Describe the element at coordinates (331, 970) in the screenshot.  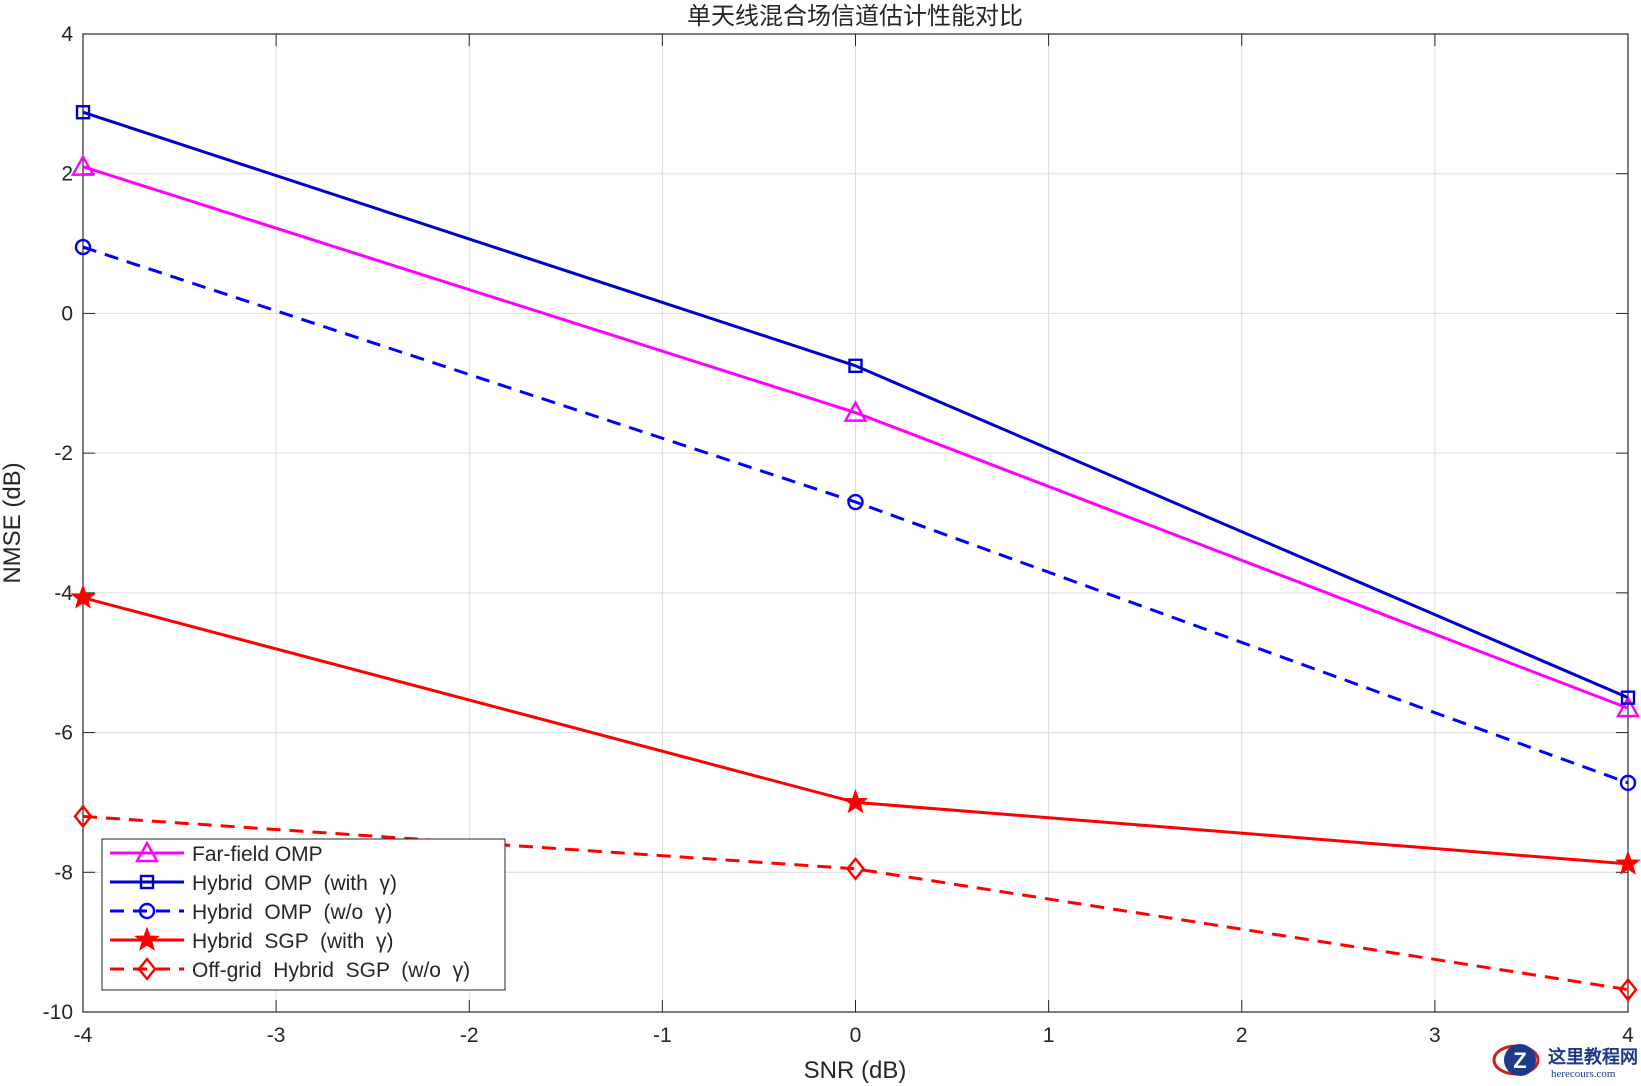
I see `legend-label: Off-grid Hybrid SGP (w/o γ)` at that location.